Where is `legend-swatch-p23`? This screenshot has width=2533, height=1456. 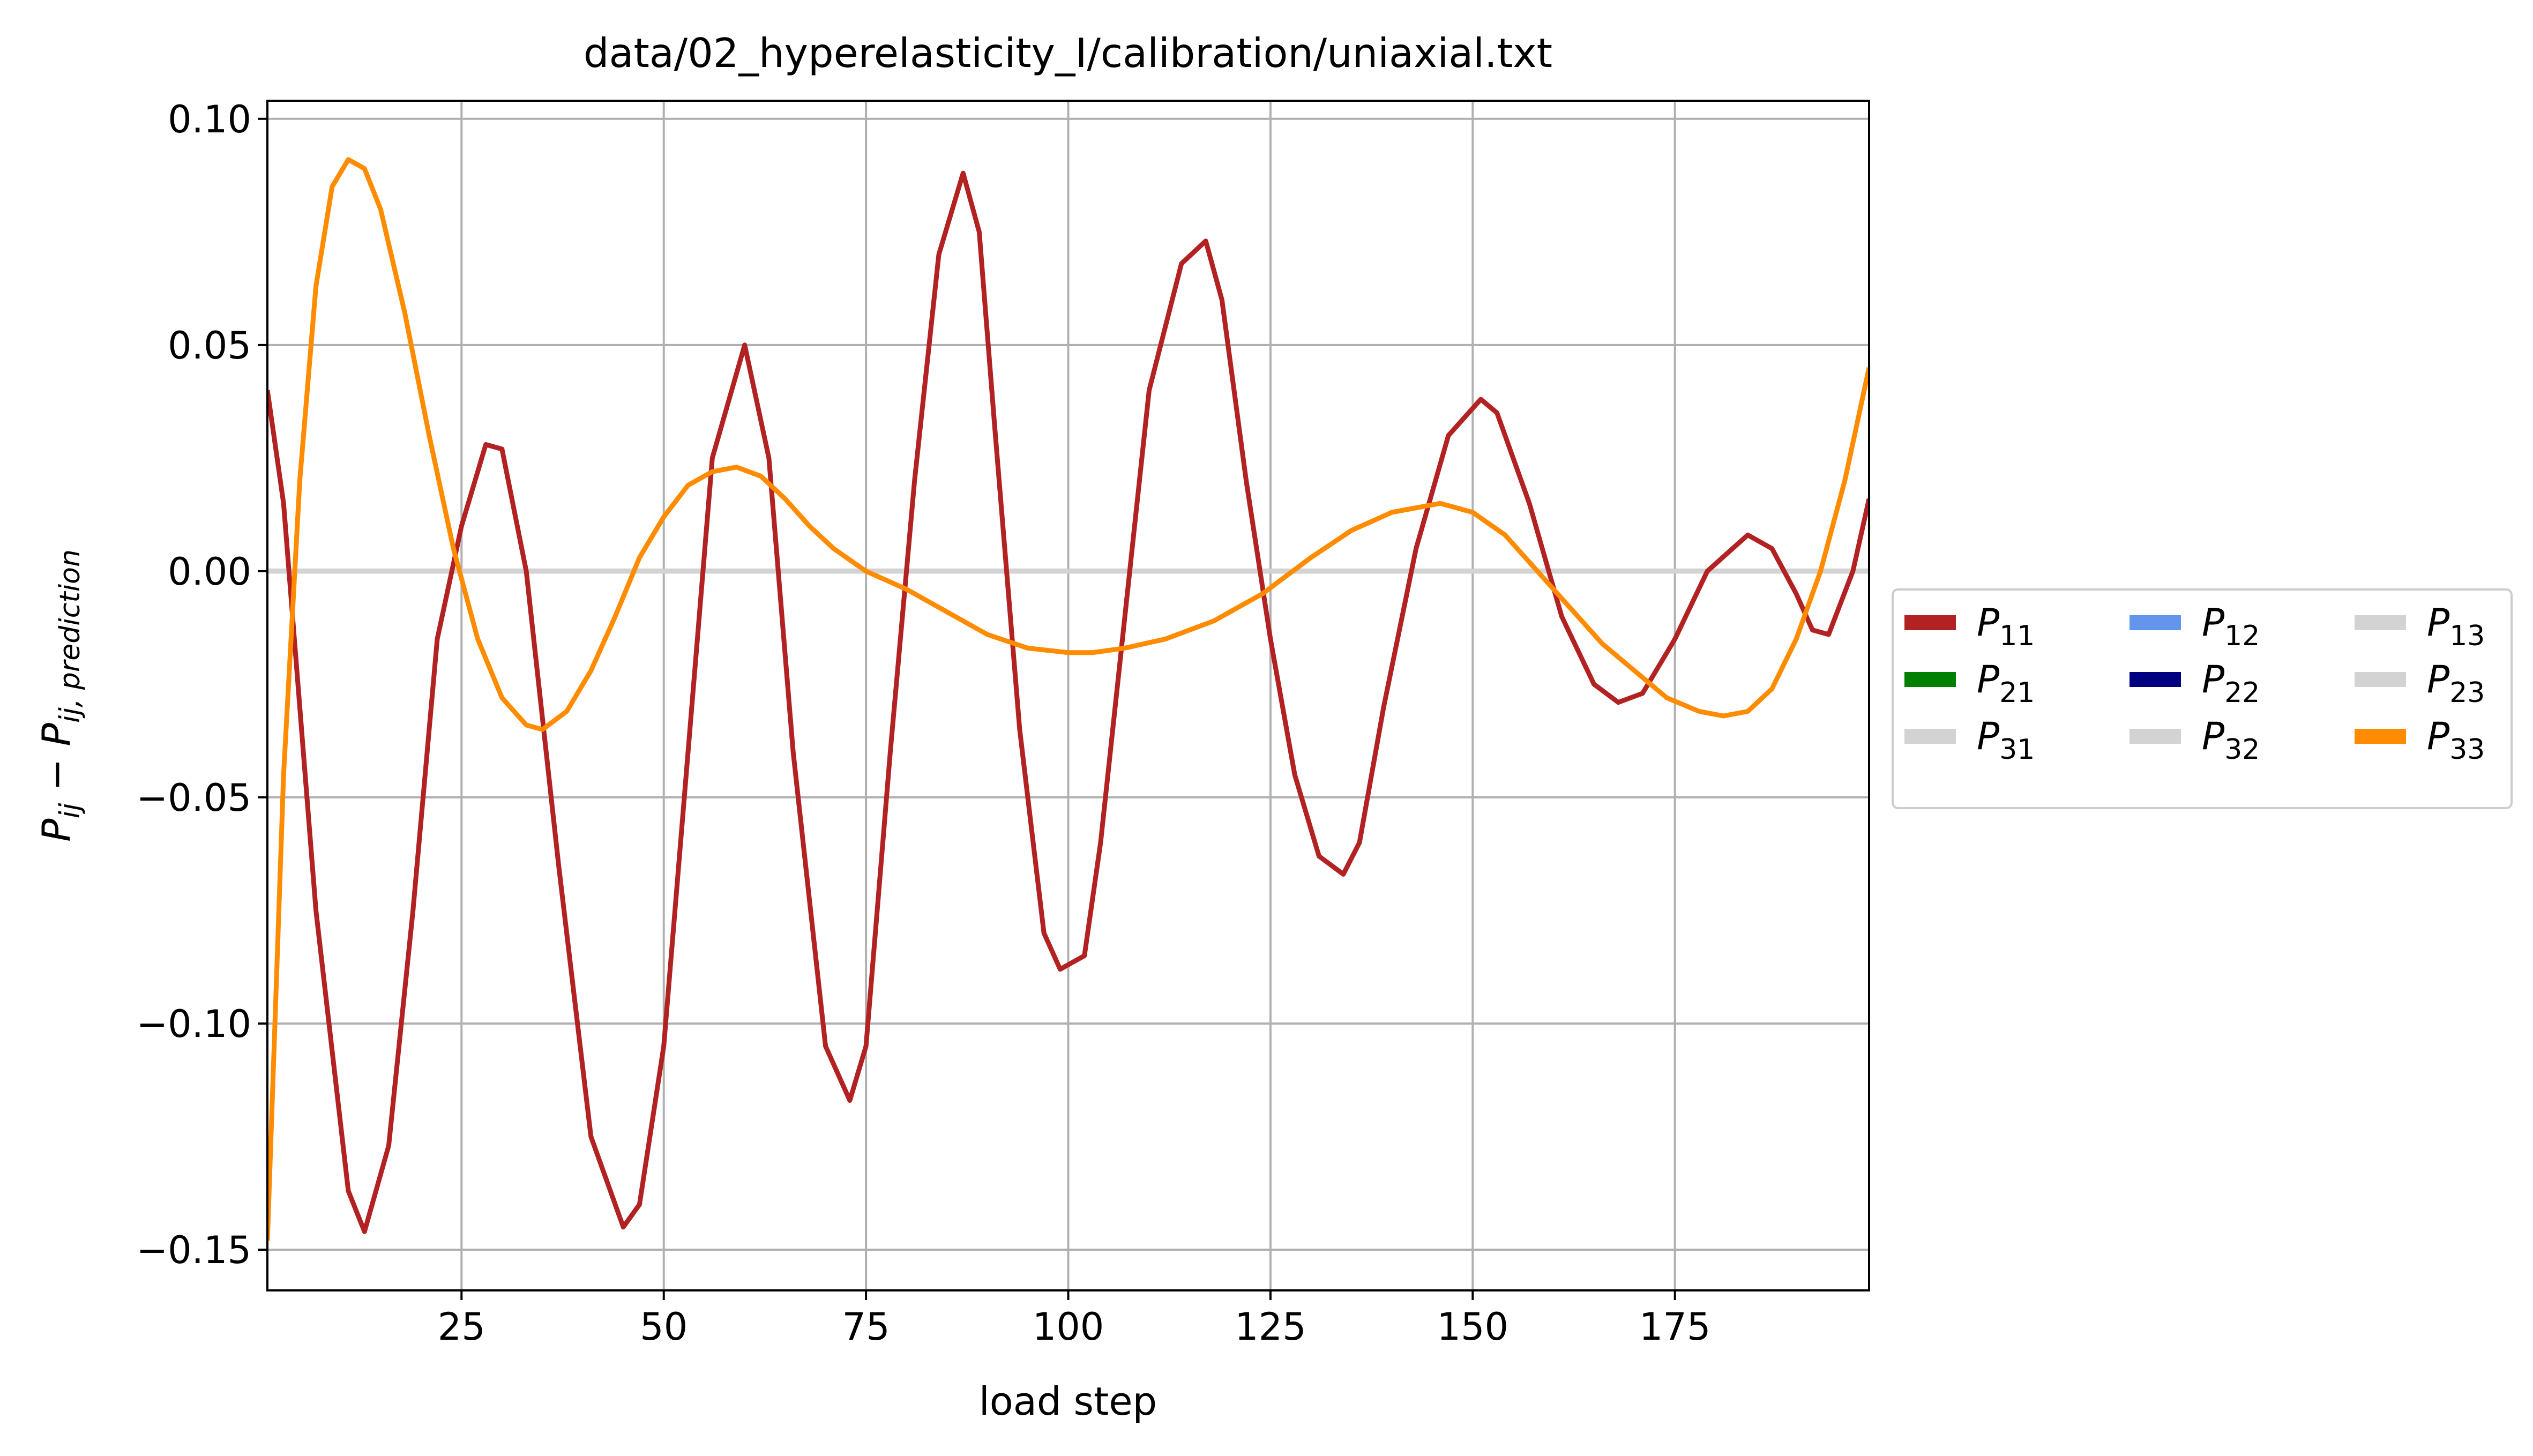
legend-swatch-p23 is located at coordinates (2380, 680).